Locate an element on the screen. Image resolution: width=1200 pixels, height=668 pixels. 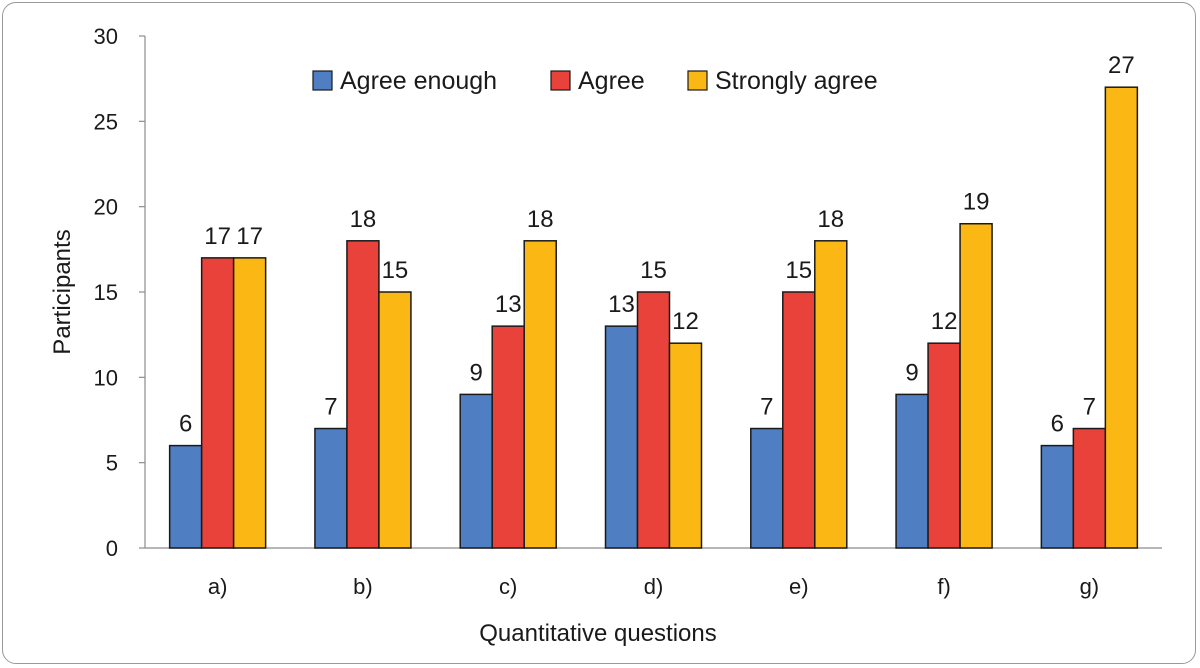
legend: Agree enough Agree Strongly agree is located at coordinates (595, 81).